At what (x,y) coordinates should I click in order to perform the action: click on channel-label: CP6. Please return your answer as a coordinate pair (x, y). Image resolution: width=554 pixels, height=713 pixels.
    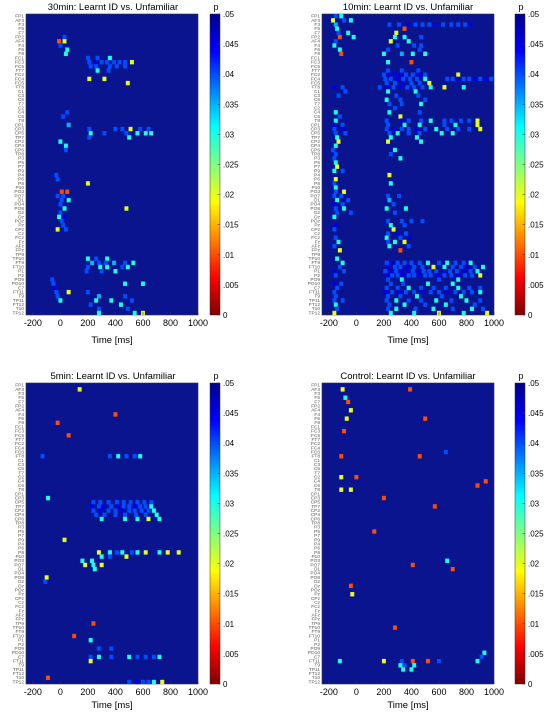
    Looking at the image, I should click on (20, 519).